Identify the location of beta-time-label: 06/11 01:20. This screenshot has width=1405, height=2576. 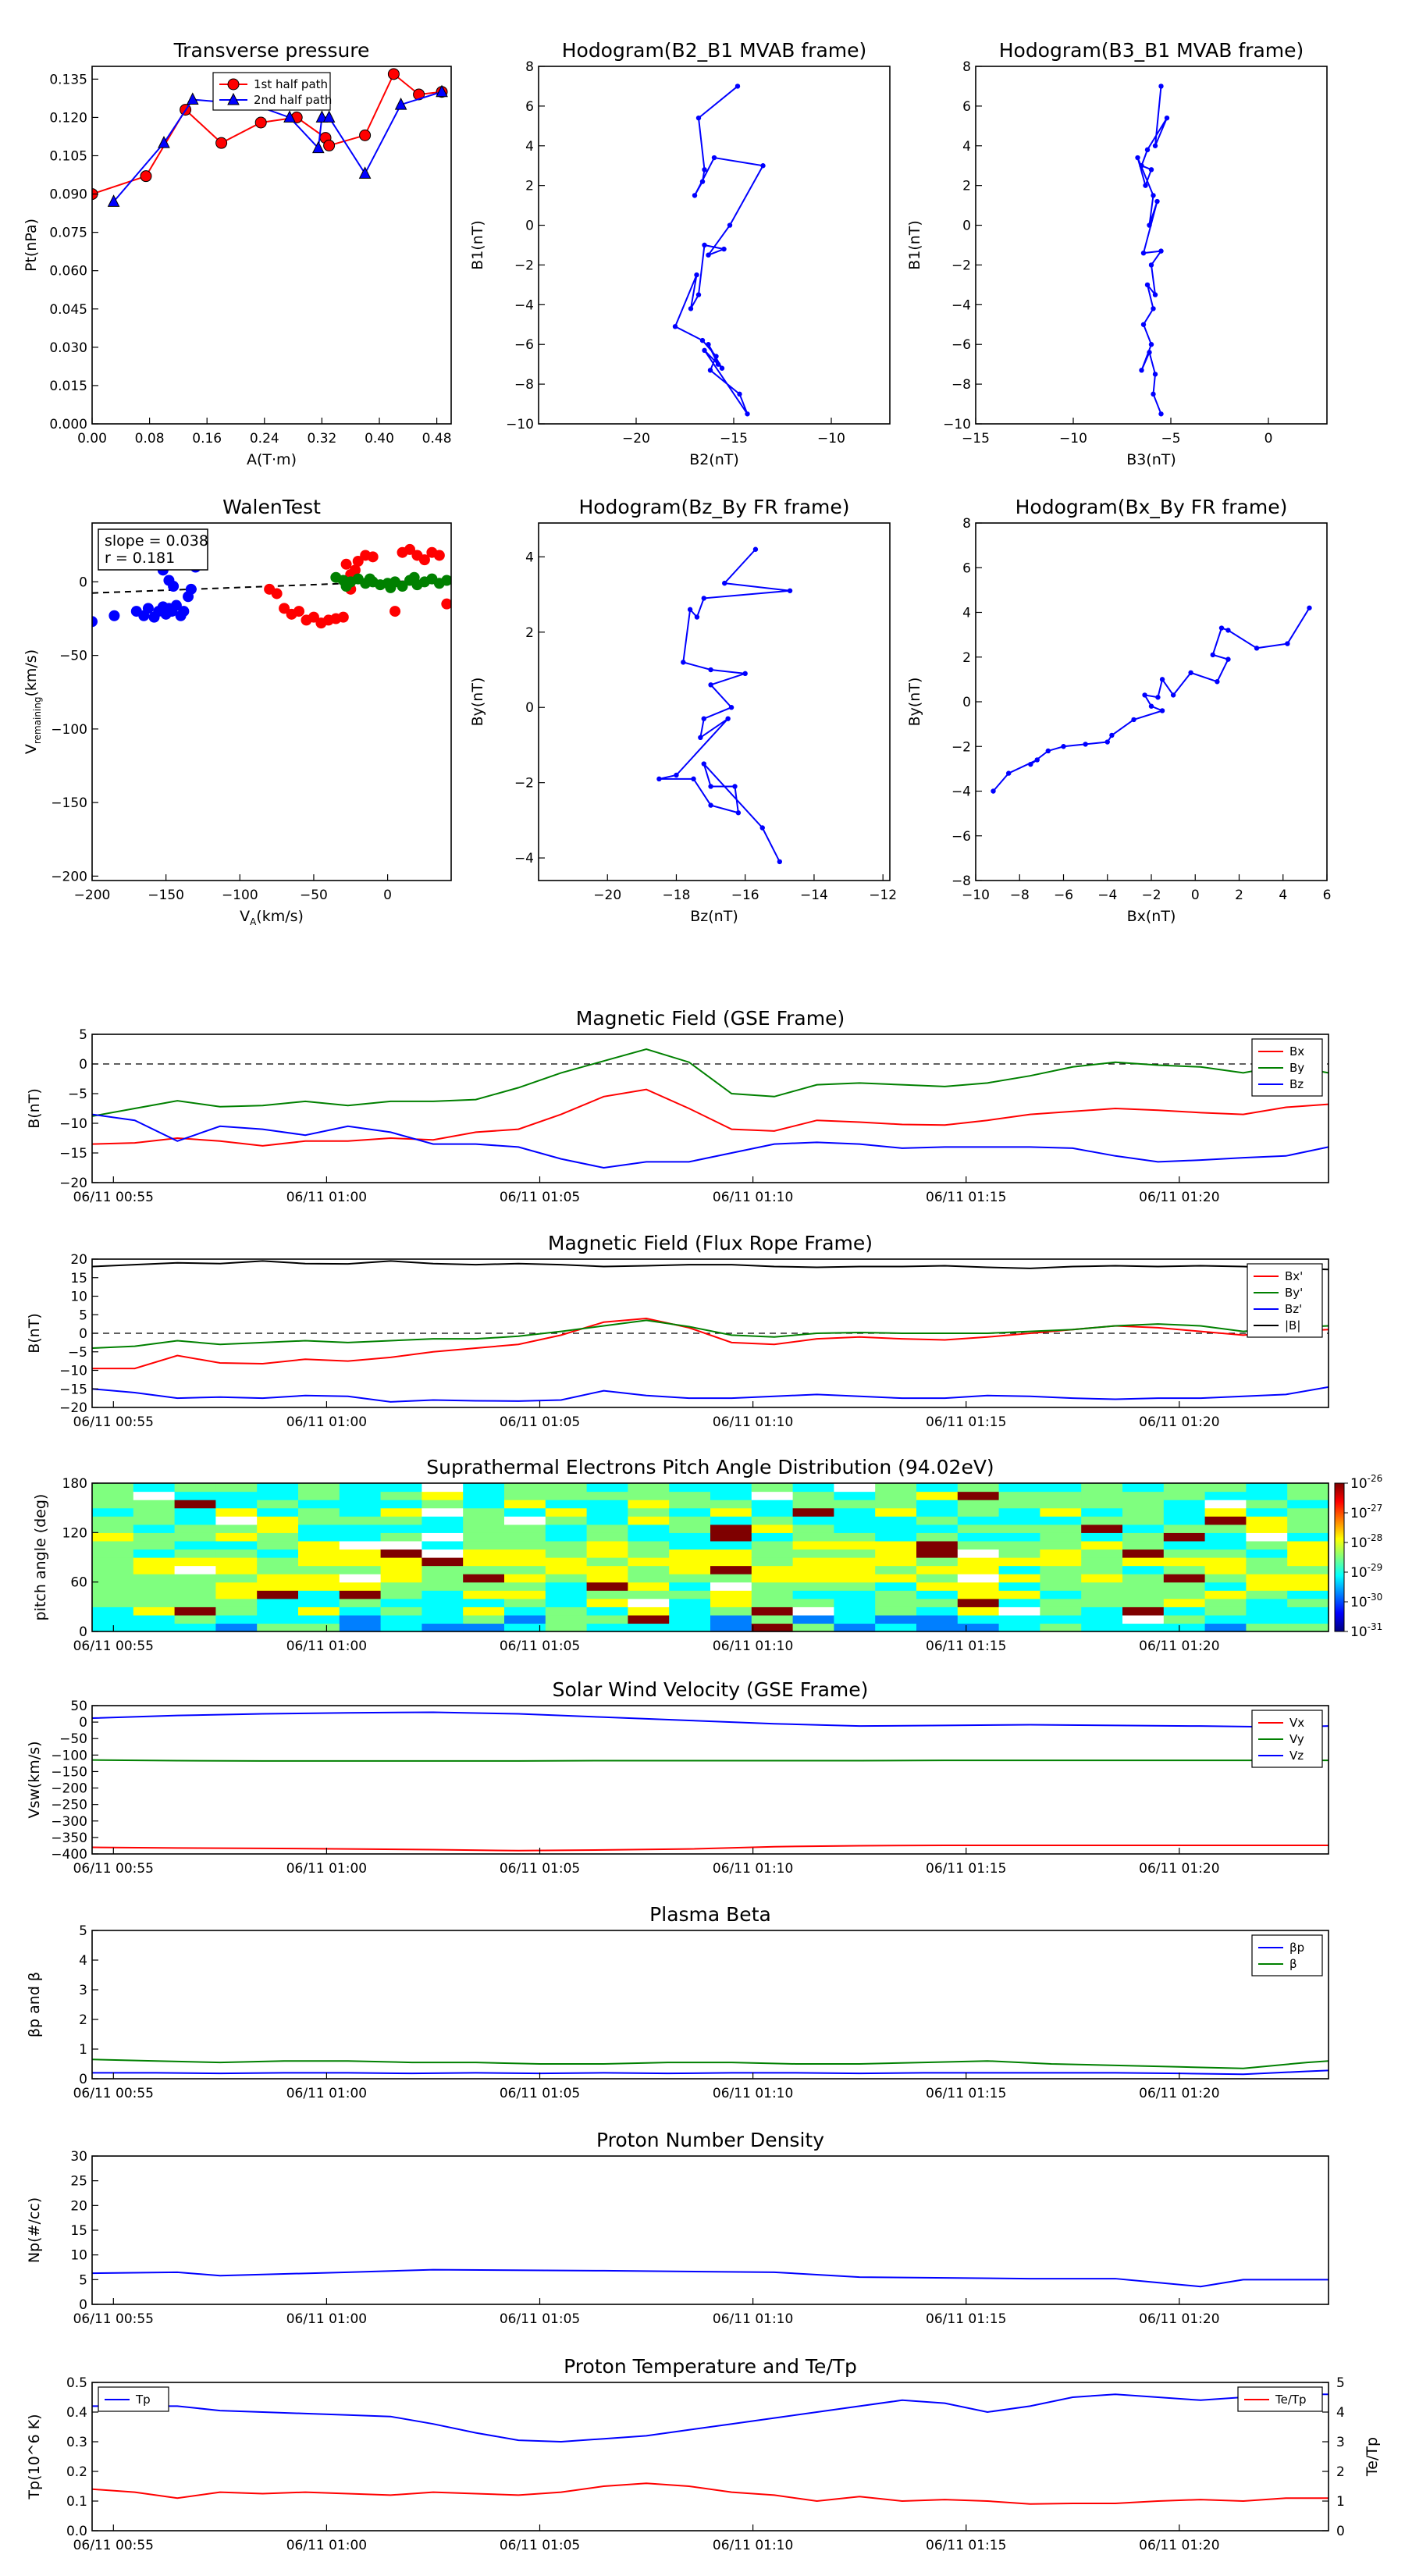
(1179, 2093).